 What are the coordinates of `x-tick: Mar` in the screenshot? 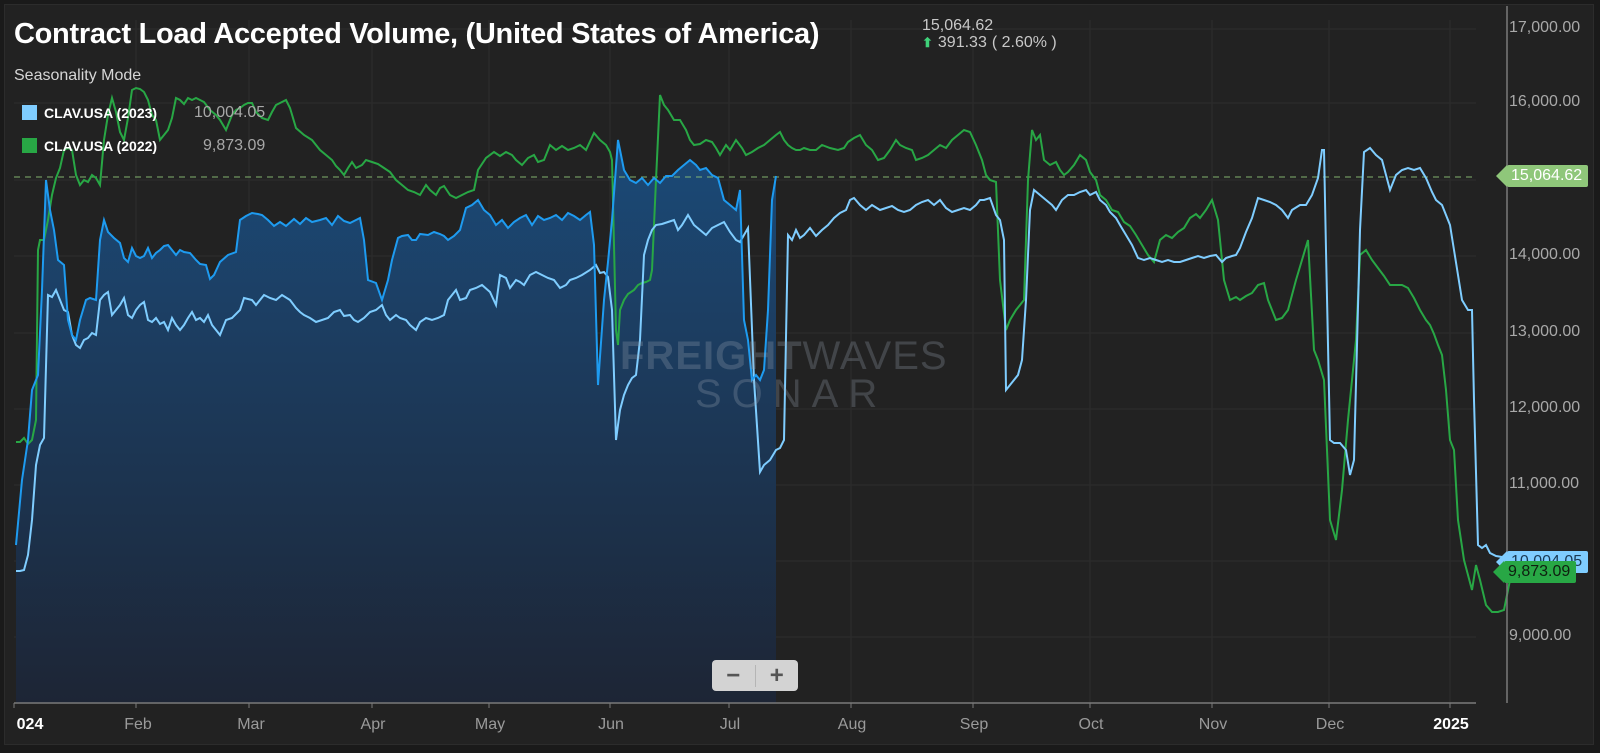 It's located at (251, 724).